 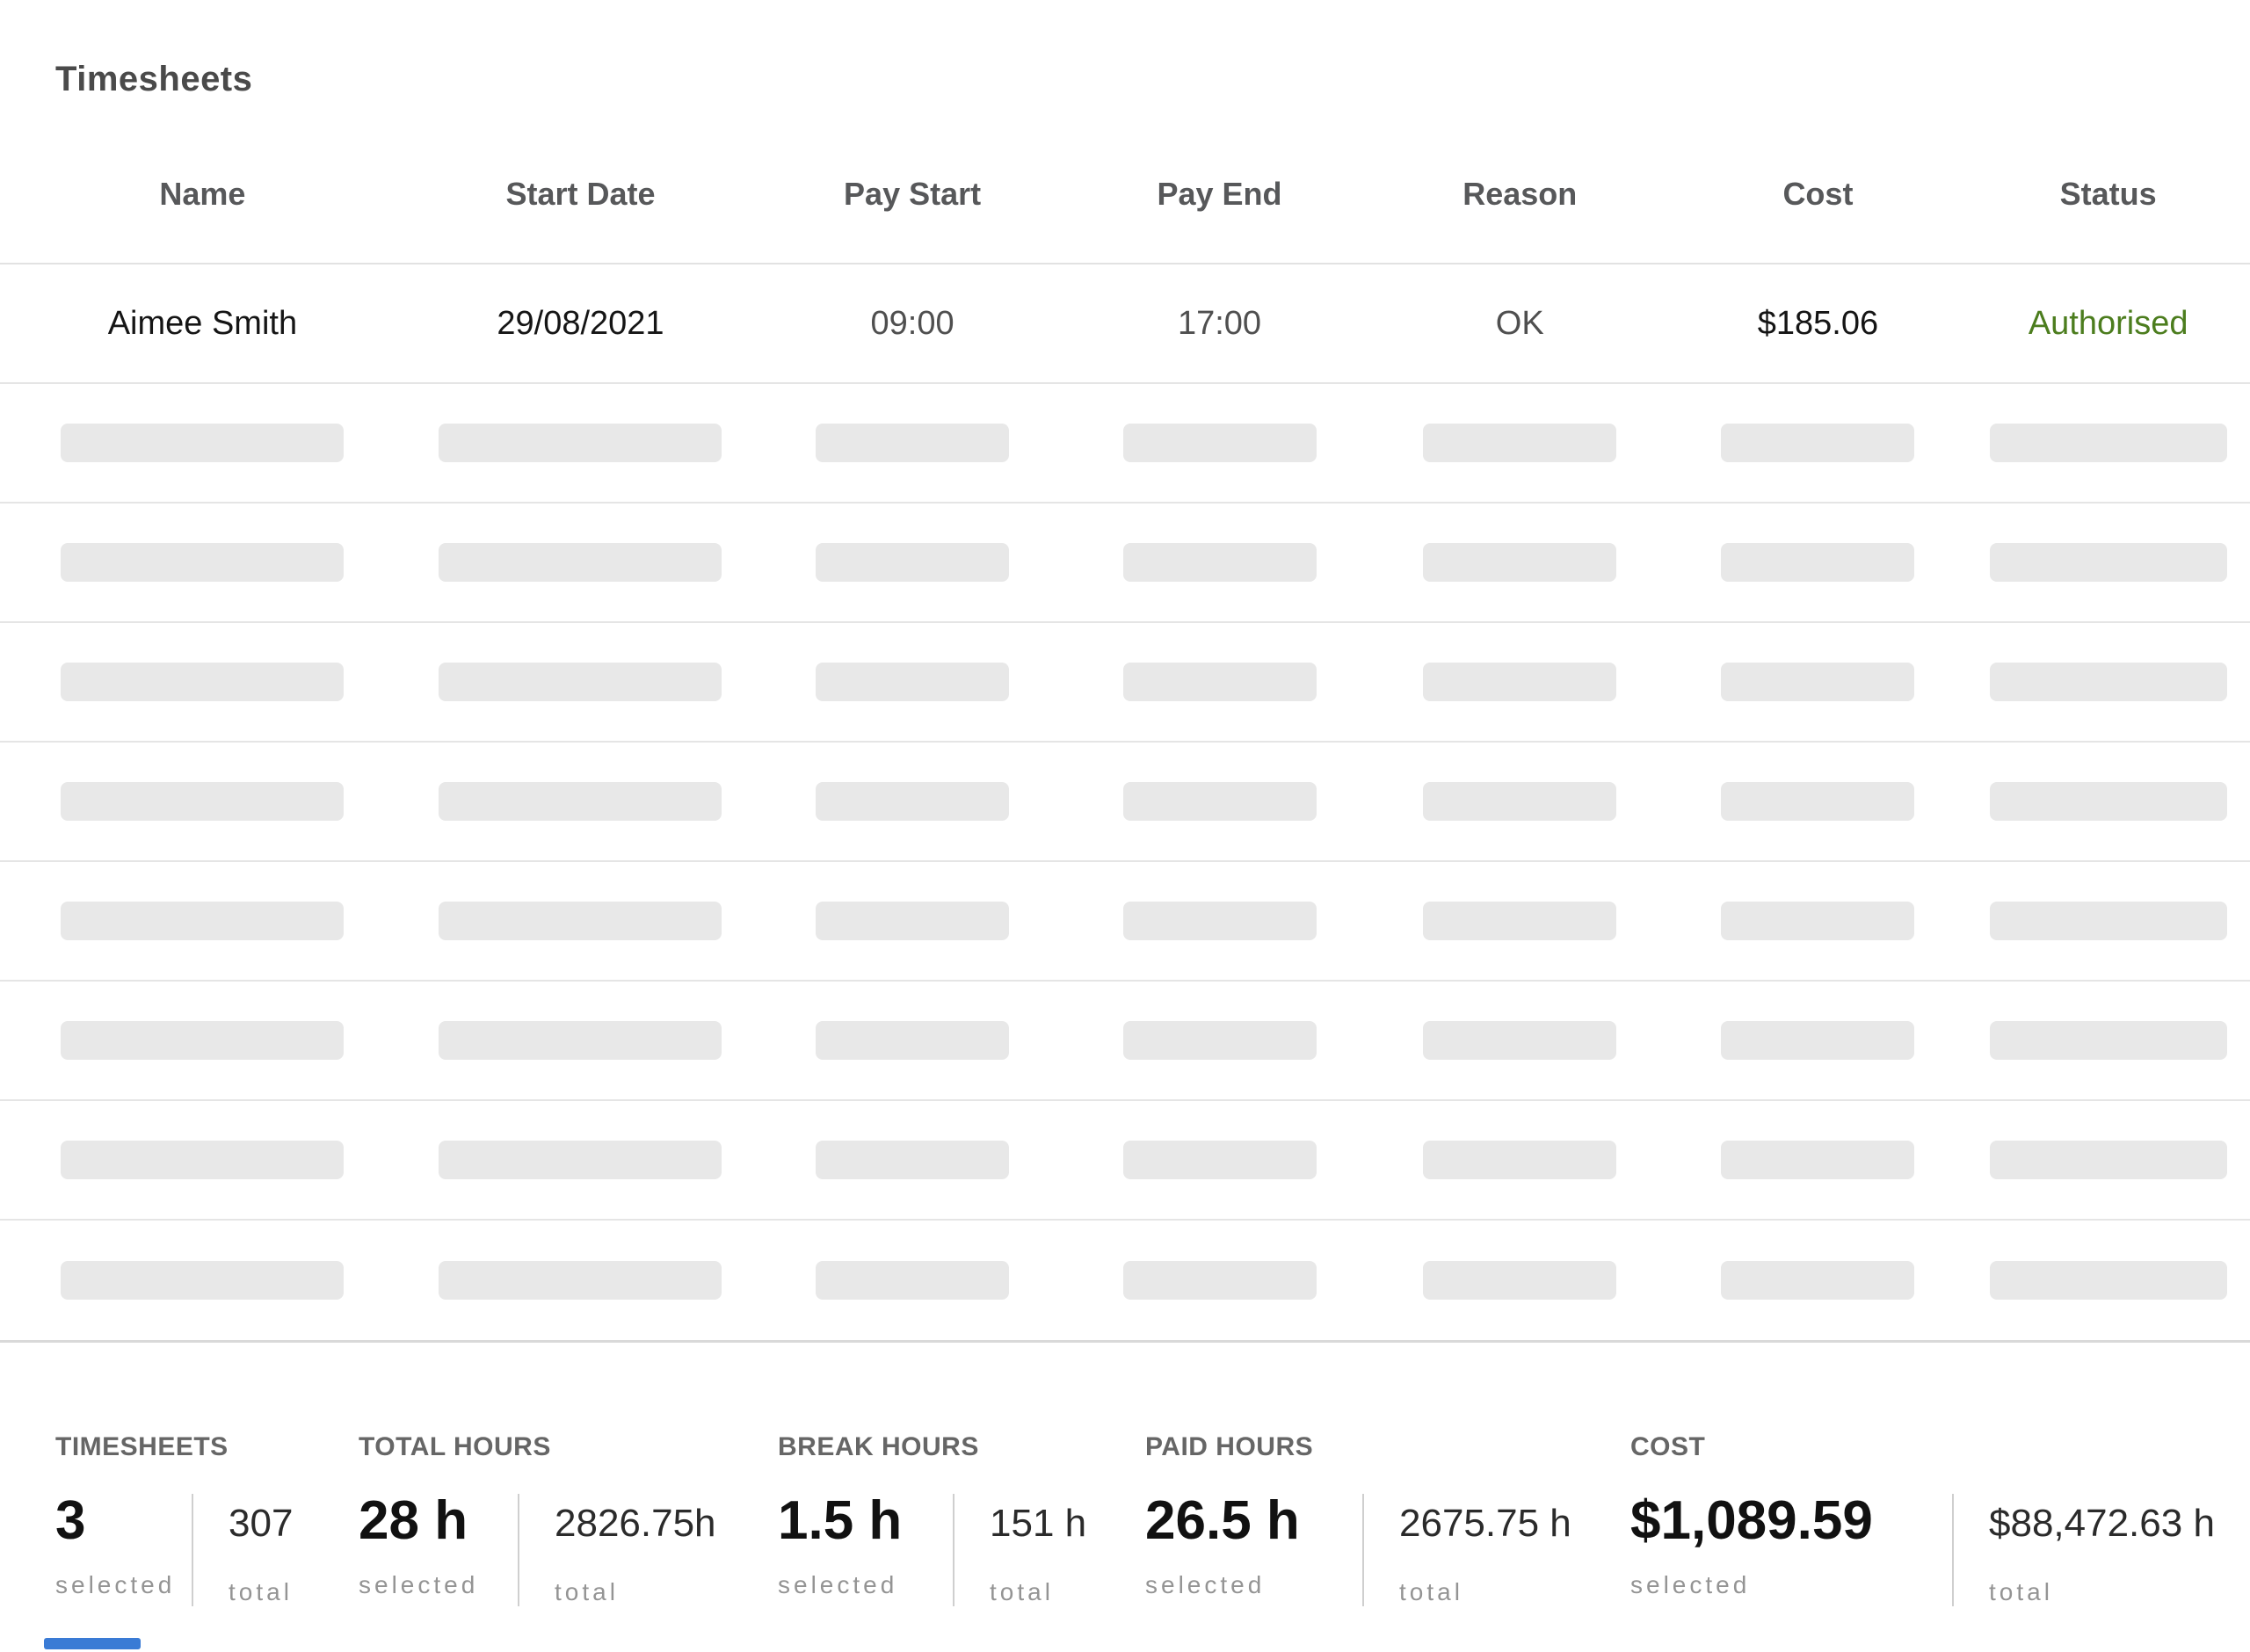 What do you see at coordinates (1219, 194) in the screenshot?
I see `column-header-pay-end: Pay End` at bounding box center [1219, 194].